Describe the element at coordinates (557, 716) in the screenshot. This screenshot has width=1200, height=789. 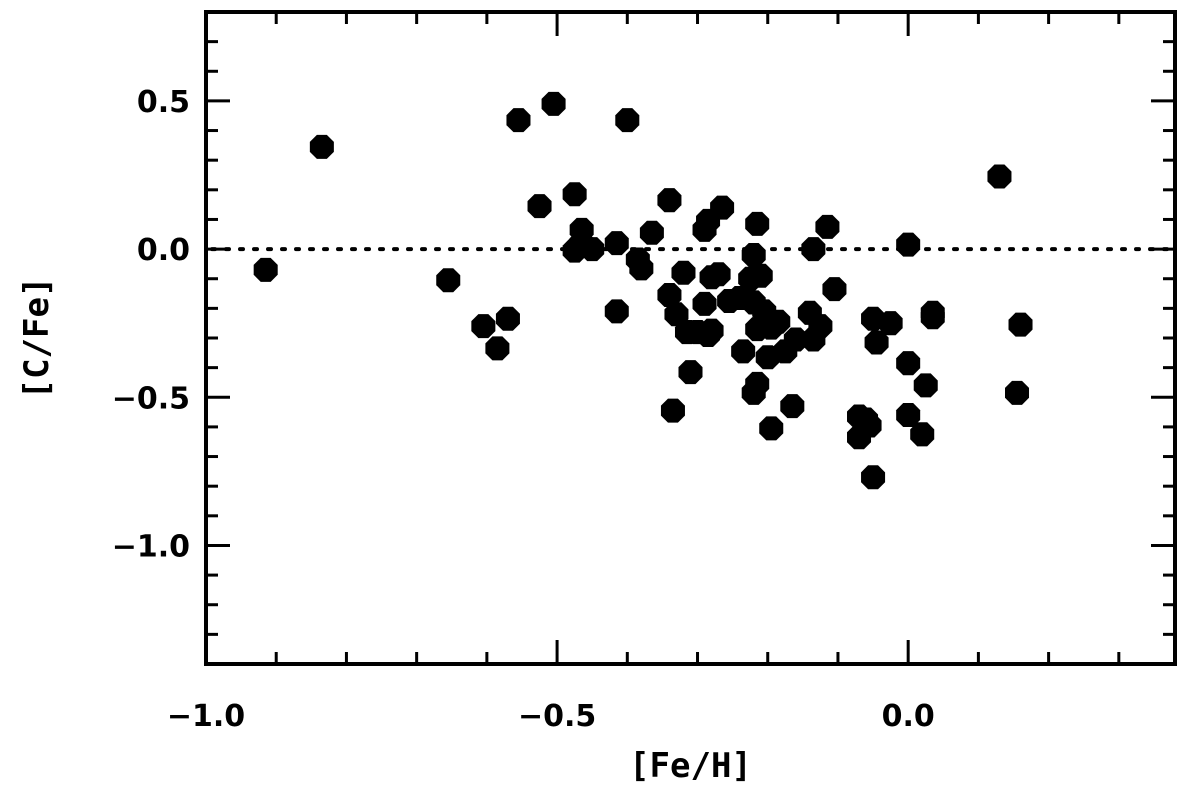
I see `x-tick-label: −0.5` at that location.